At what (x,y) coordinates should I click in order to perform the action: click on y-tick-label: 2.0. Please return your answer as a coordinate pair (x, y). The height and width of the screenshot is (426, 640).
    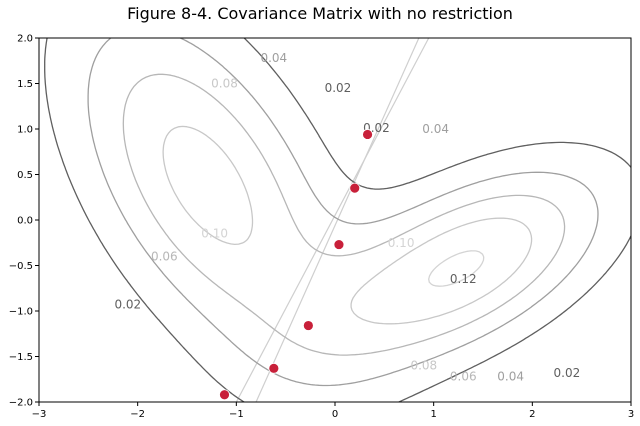
    Looking at the image, I should click on (25, 39).